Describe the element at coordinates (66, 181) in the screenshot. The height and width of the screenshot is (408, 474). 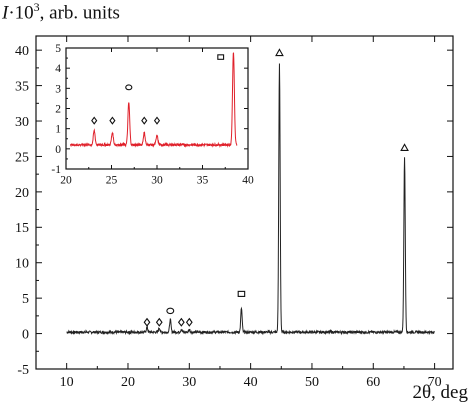
I see `inset-x-tick-label: 20` at that location.